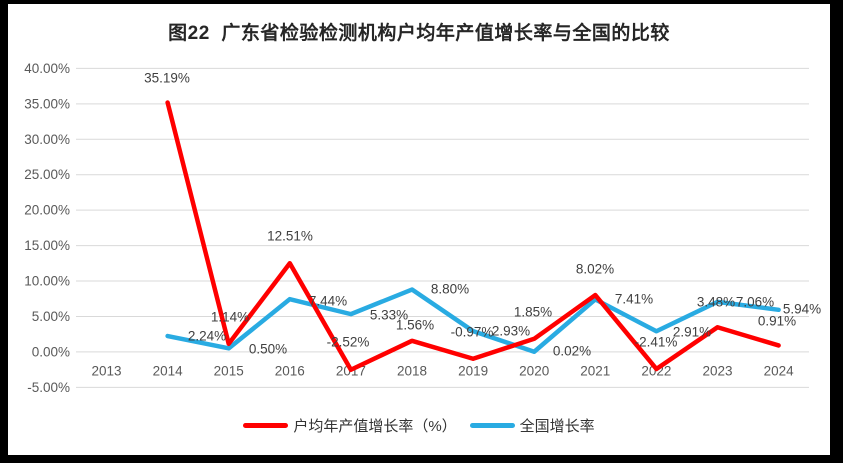 This screenshot has height=463, width=843. What do you see at coordinates (266, 425) in the screenshot?
I see `red-line-swatch-icon` at bounding box center [266, 425].